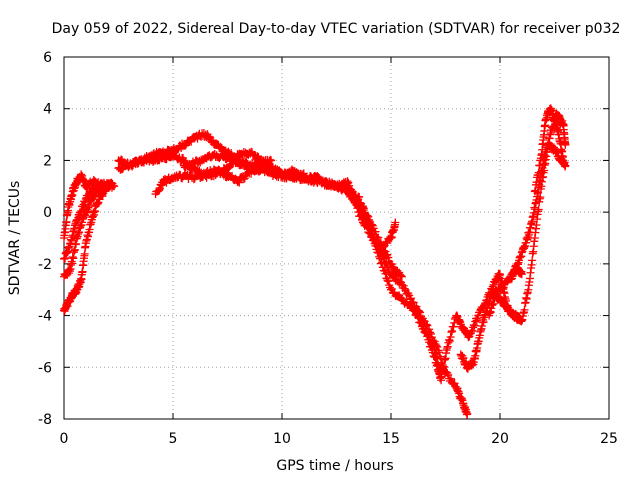 This screenshot has height=480, width=640. Describe the element at coordinates (609, 439) in the screenshot. I see `x-tick-label: 25` at that location.